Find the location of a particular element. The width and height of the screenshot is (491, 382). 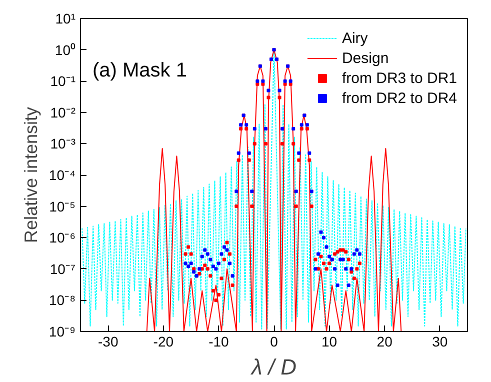

y-tick-label: 10⁻⁵ is located at coordinates (62, 206).